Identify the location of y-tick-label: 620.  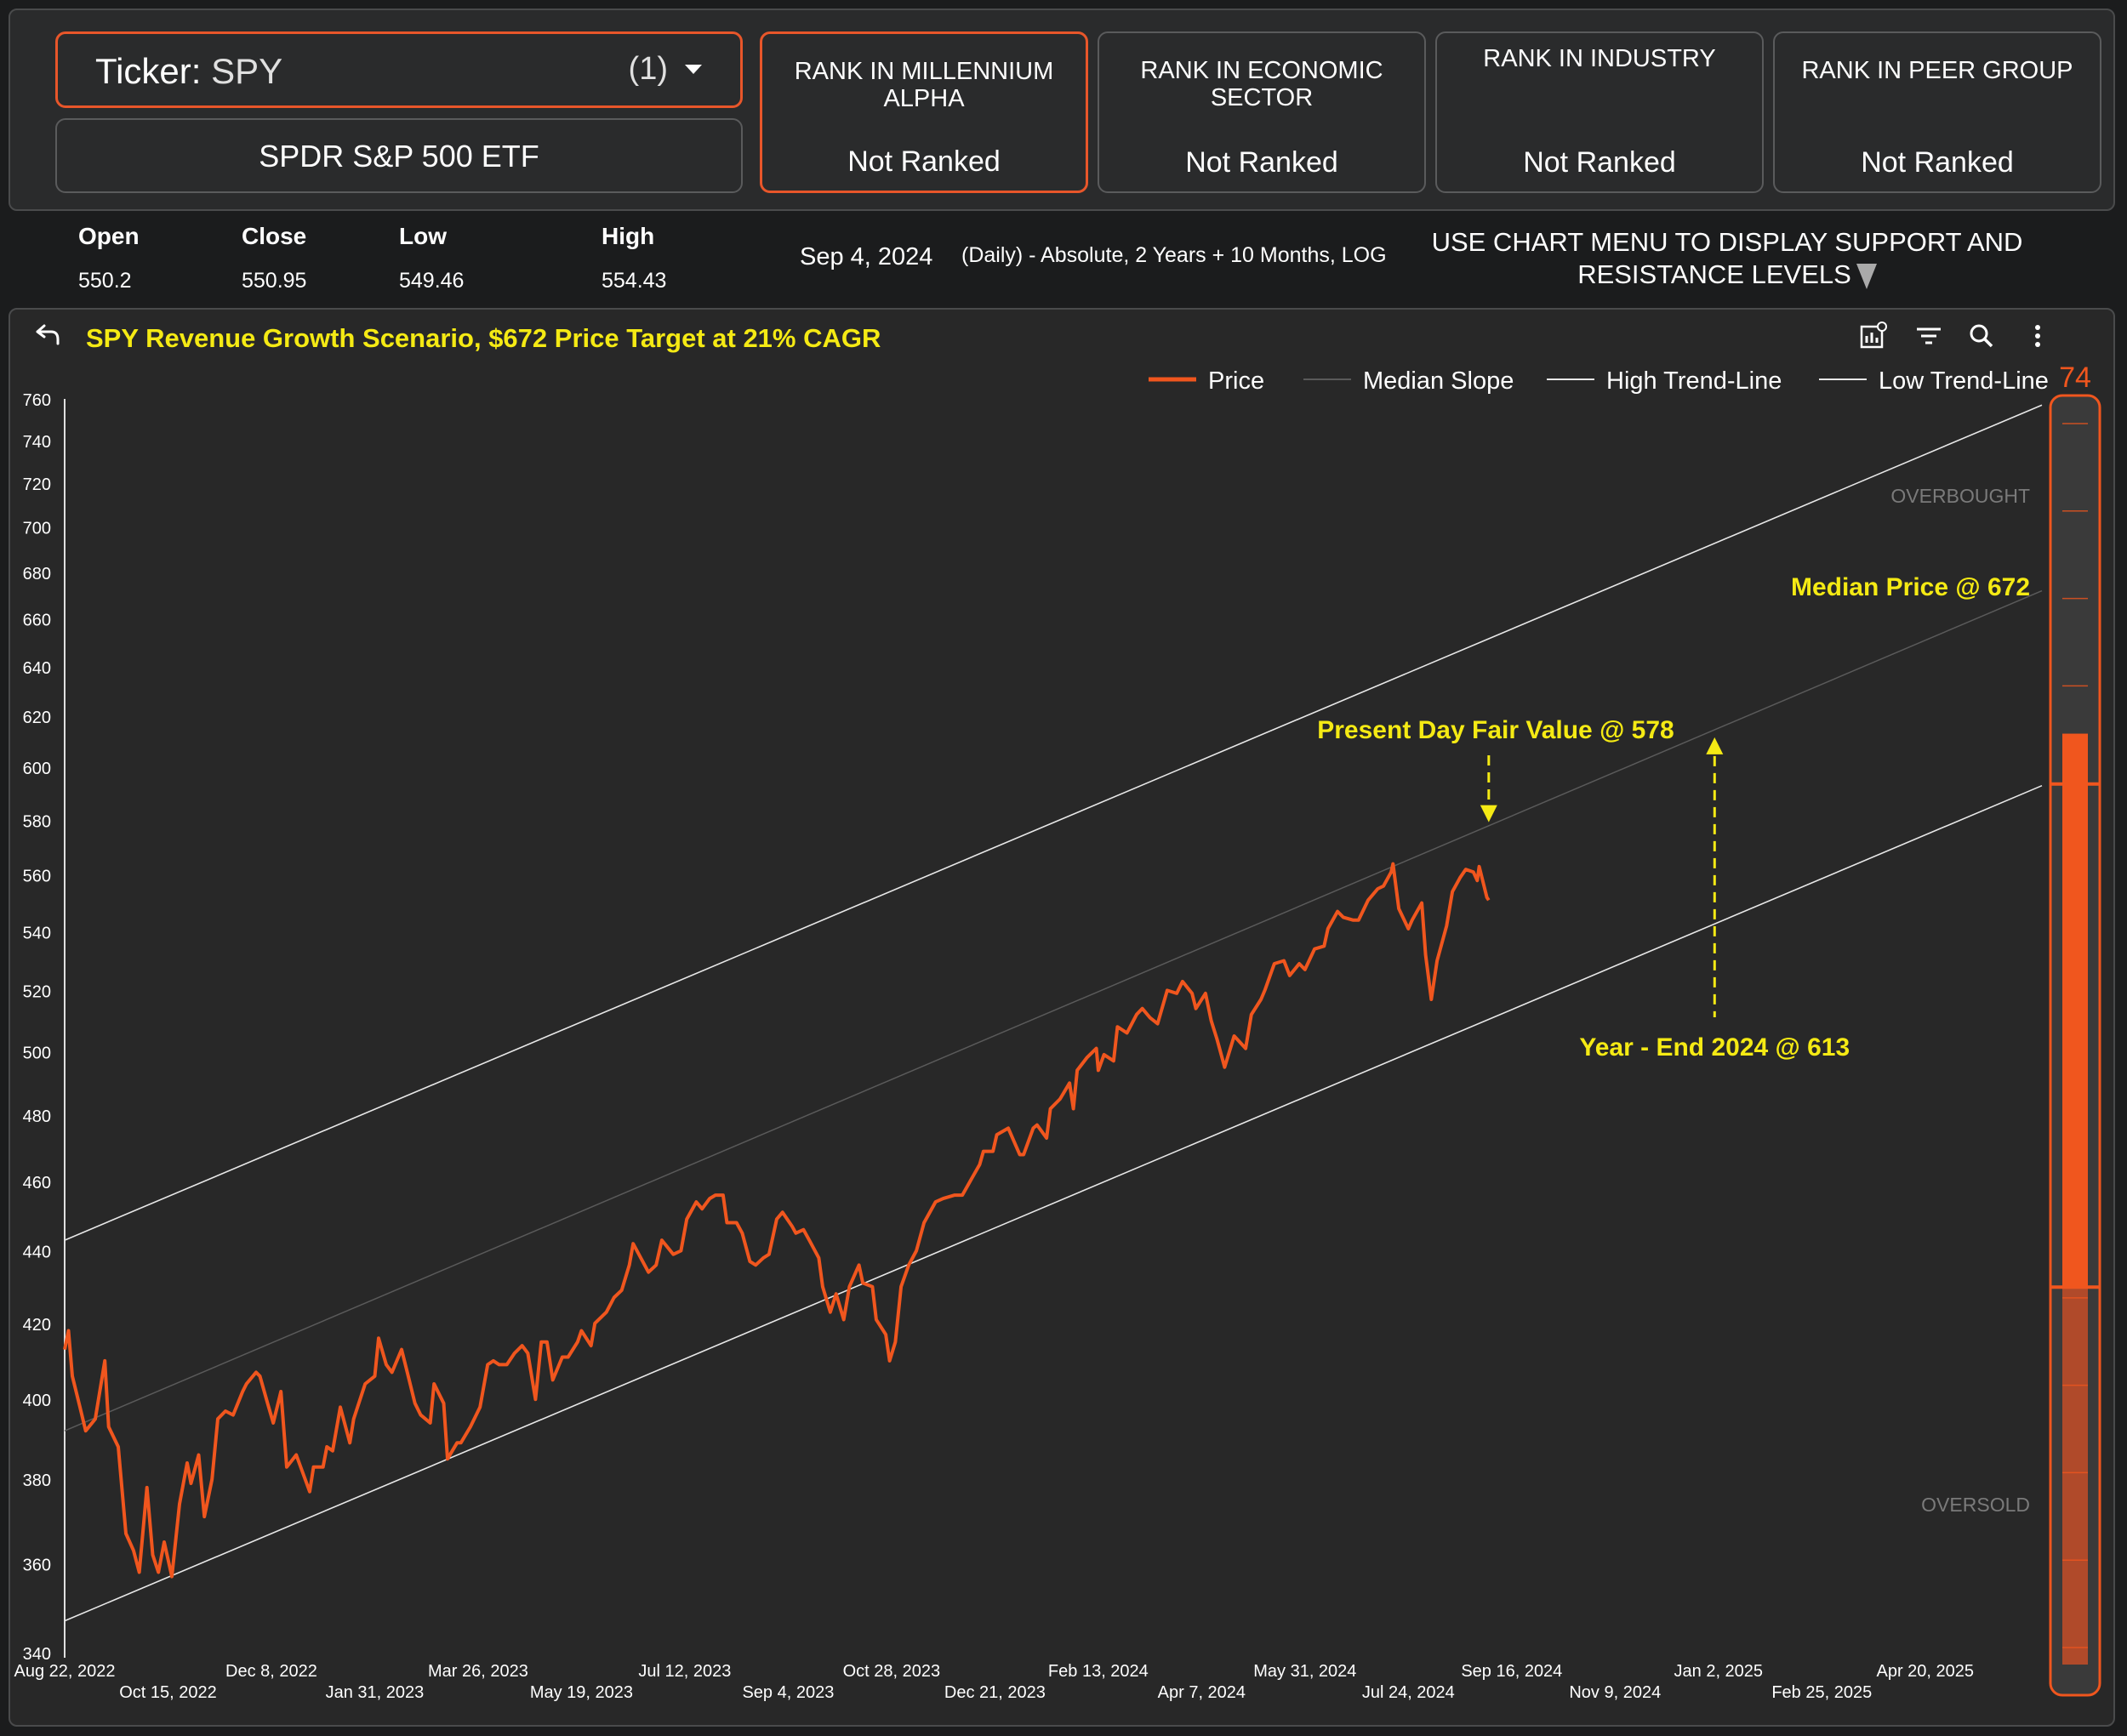
(37, 718).